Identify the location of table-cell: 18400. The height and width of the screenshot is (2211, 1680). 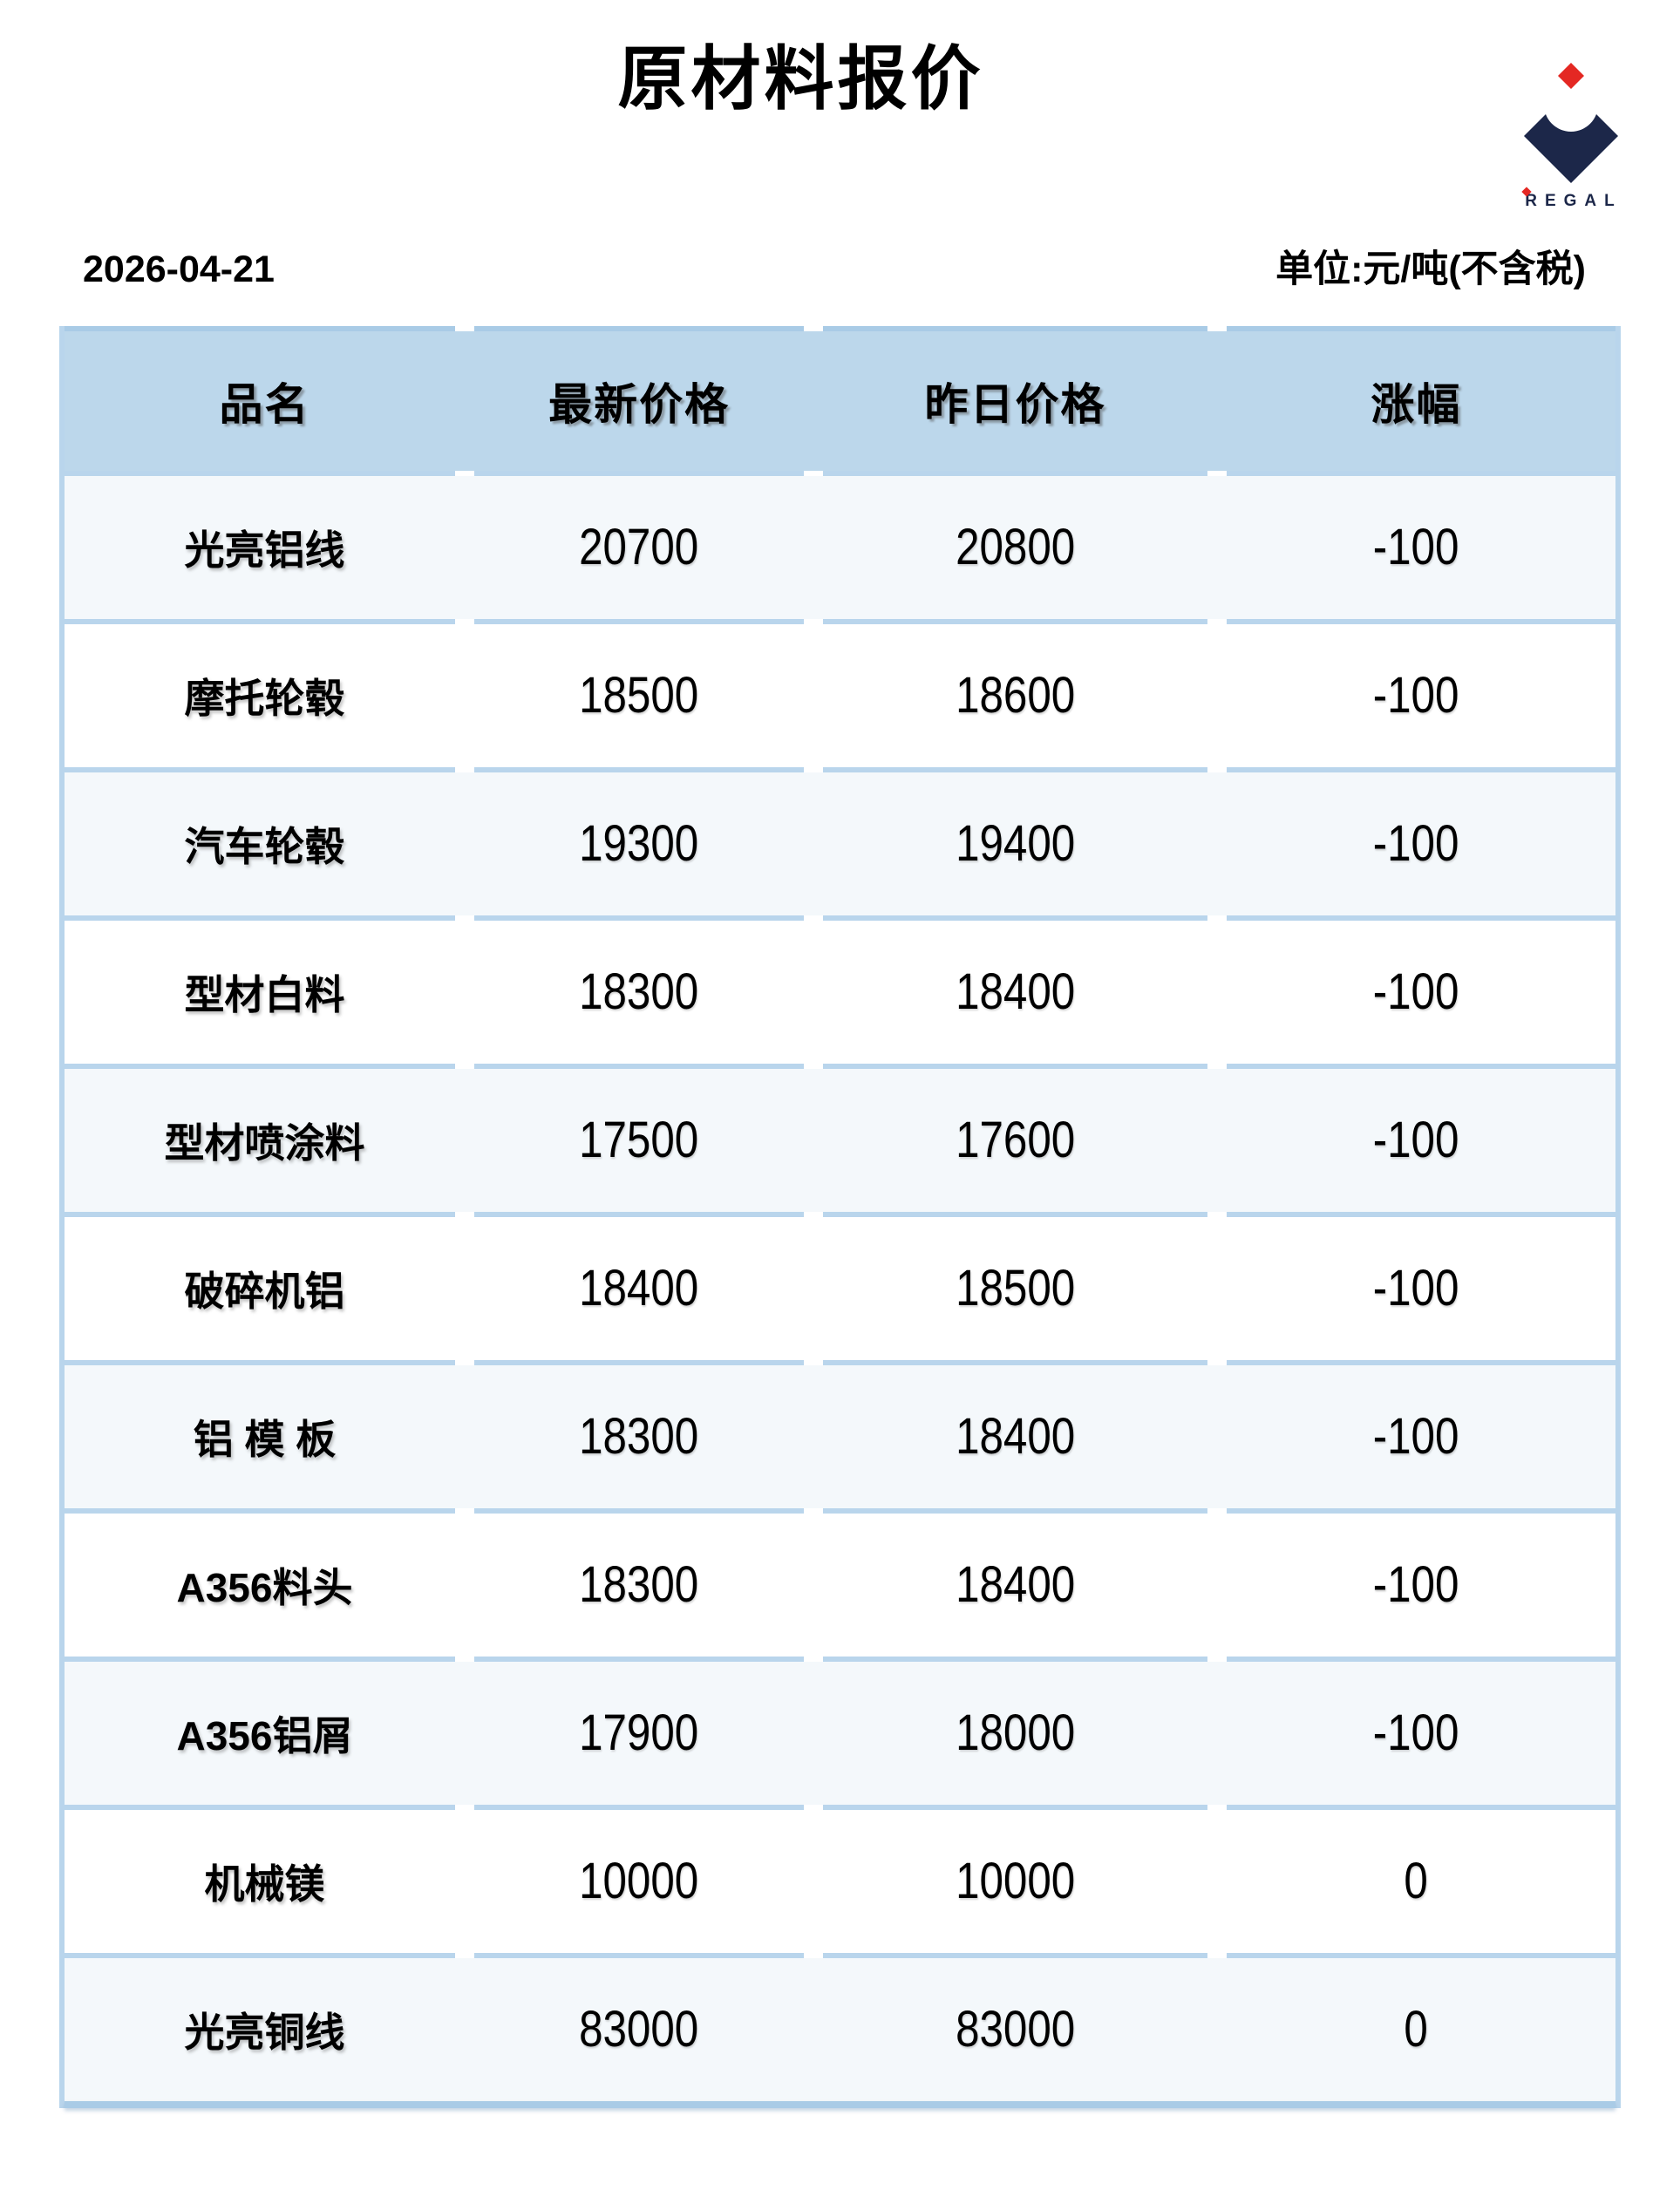
(639, 1288).